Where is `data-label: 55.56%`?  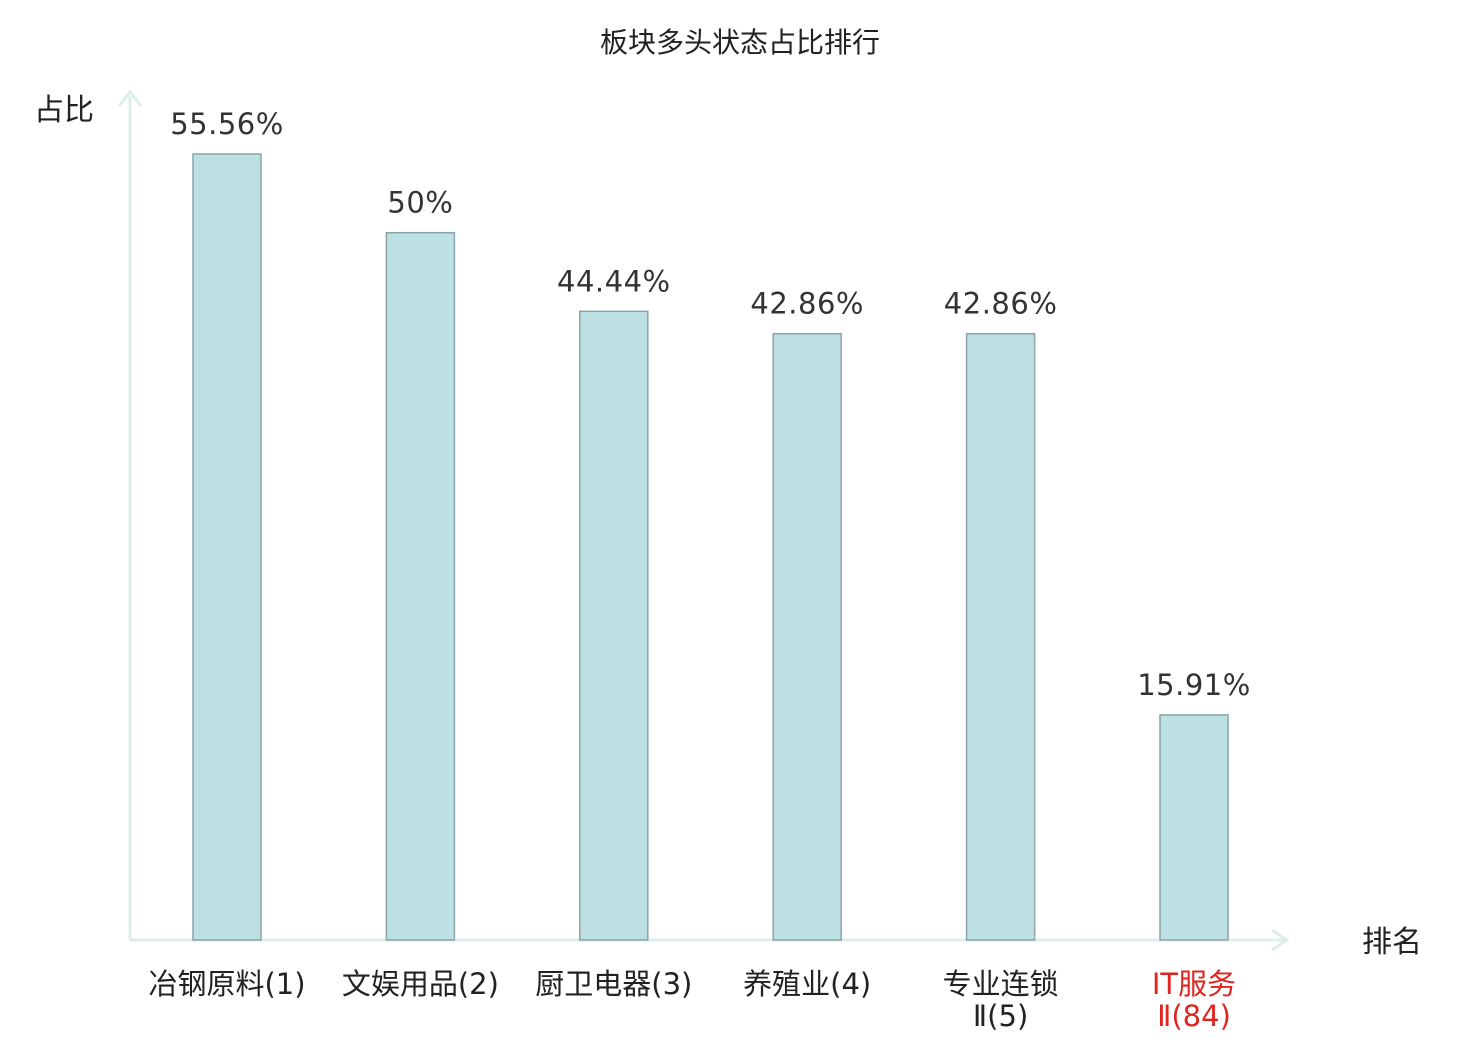 data-label: 55.56% is located at coordinates (227, 124).